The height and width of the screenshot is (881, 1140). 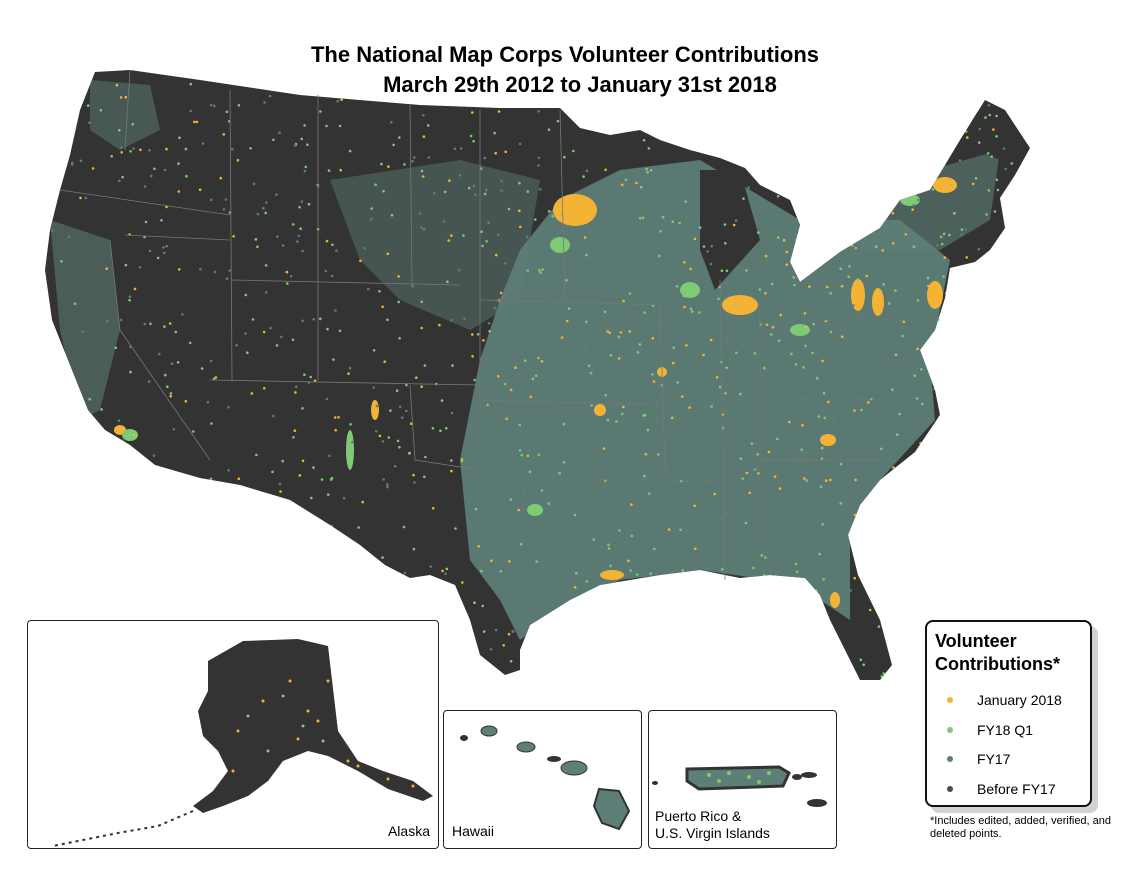 What do you see at coordinates (739, 786) in the screenshot?
I see `puerto-rico-map` at bounding box center [739, 786].